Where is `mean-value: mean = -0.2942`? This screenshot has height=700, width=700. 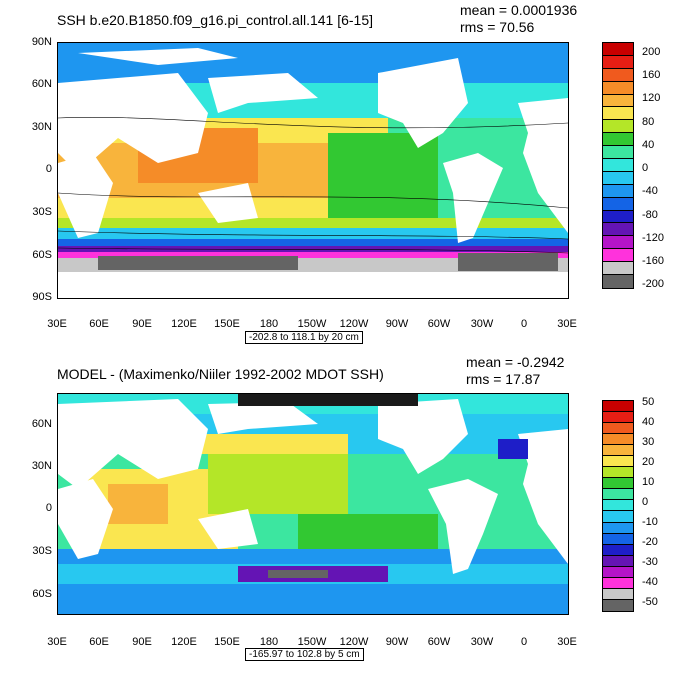
mean-value: mean = -0.2942 is located at coordinates (515, 362).